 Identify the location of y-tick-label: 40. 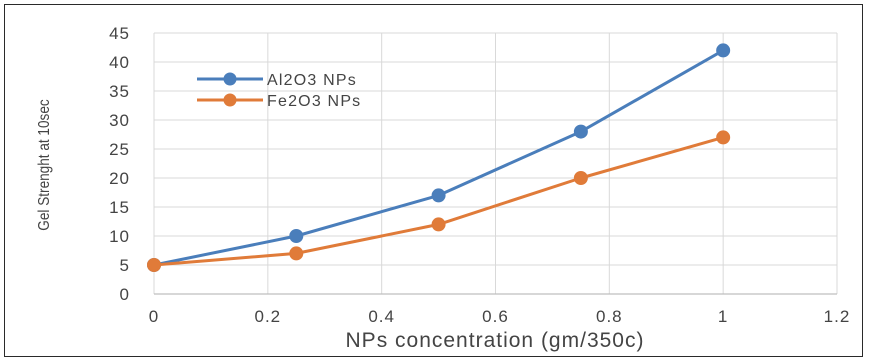
(119, 62).